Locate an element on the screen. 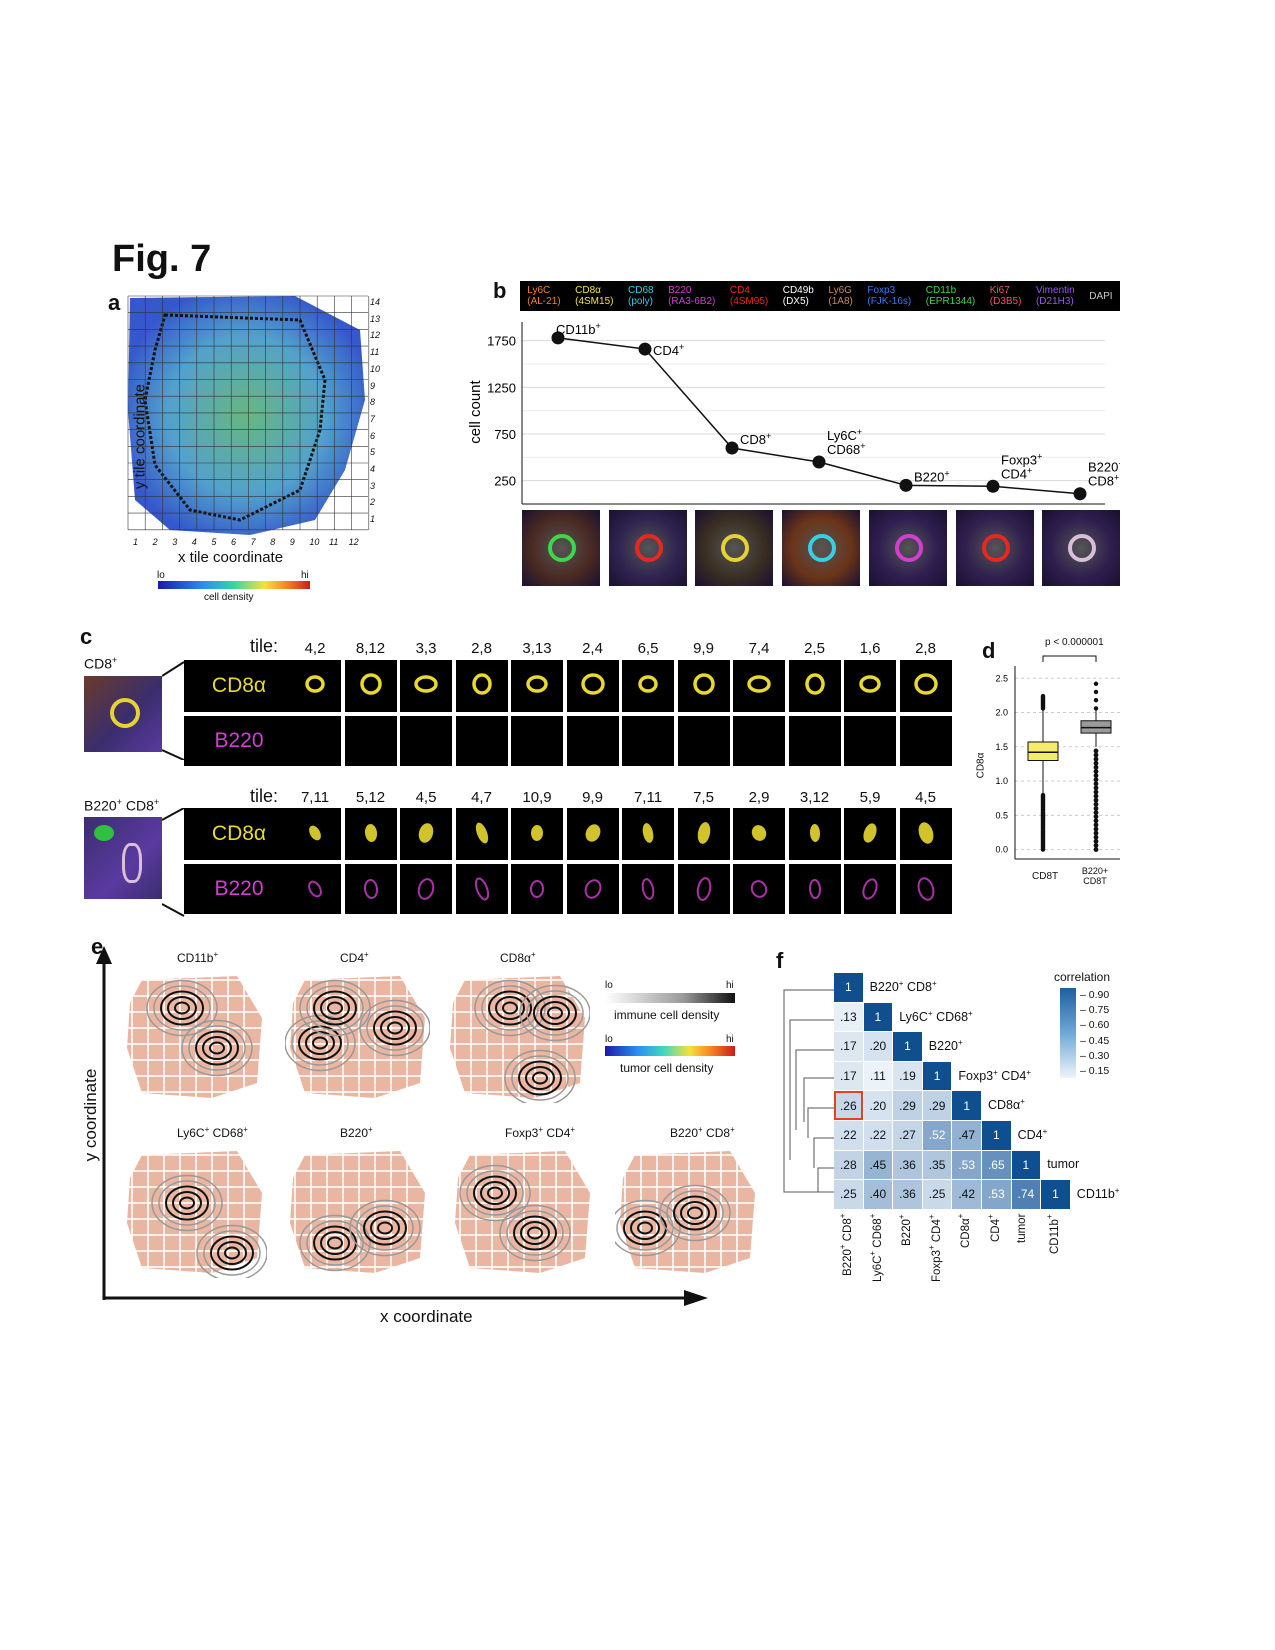 This screenshot has height=1650, width=1275. marker-legend-item: CD11b (EPR1344) is located at coordinates (950, 296).